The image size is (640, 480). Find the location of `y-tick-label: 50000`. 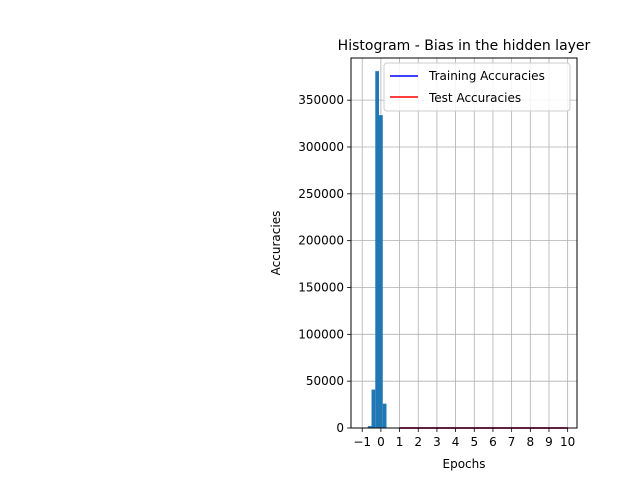

y-tick-label: 50000 is located at coordinates (325, 381).